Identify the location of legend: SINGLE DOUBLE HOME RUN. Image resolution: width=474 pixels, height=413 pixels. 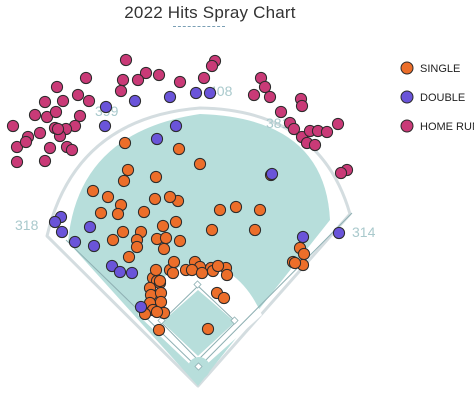
(437, 97).